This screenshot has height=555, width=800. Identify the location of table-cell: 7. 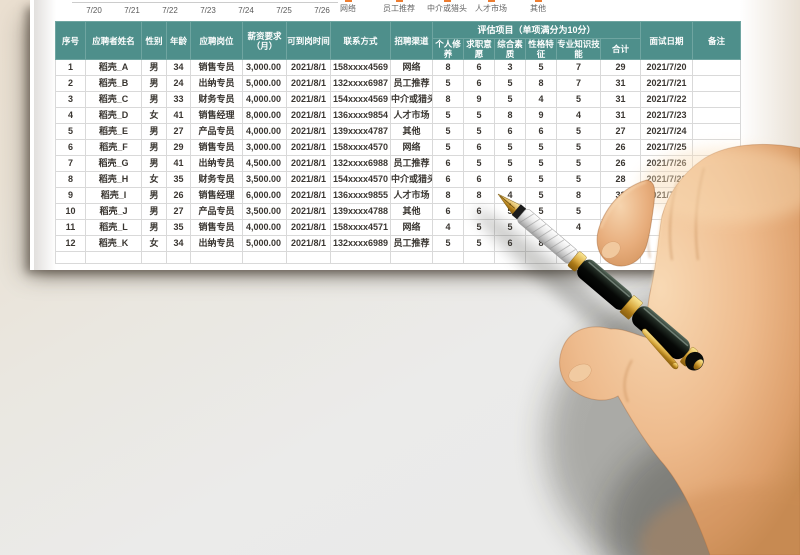
(578, 84).